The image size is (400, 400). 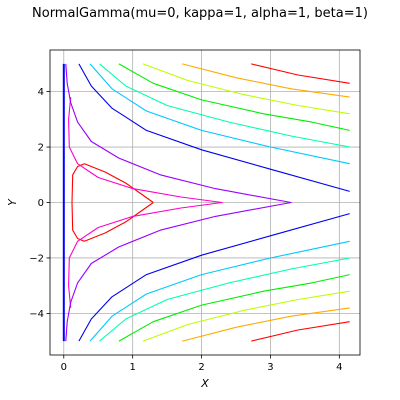 I want to click on y-tick-label: 2, so click(x=41, y=148).